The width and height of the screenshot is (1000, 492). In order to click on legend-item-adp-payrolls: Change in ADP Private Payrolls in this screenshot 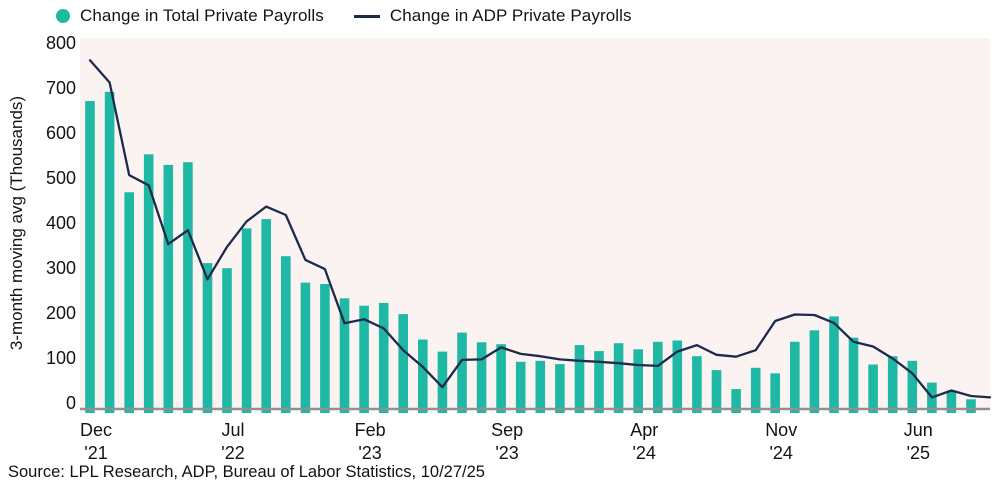, I will do `click(492, 16)`.